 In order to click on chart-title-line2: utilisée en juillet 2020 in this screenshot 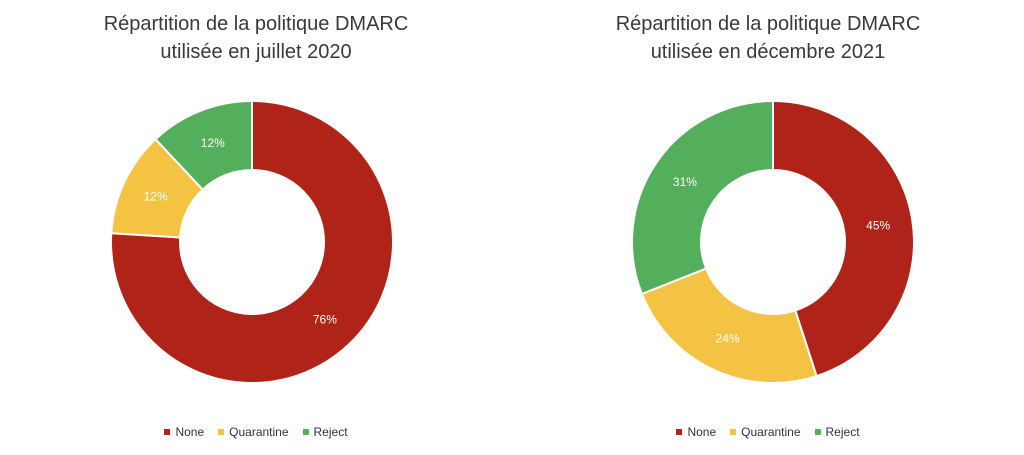, I will do `click(256, 52)`.